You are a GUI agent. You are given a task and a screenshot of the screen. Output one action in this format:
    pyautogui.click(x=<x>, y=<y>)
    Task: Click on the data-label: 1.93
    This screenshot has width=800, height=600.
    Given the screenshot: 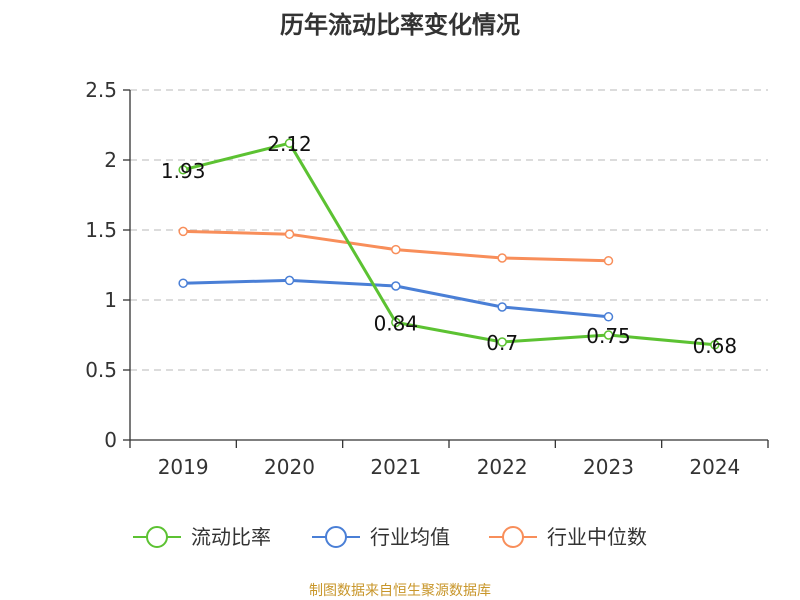 What is the action you would take?
    pyautogui.click(x=183, y=171)
    